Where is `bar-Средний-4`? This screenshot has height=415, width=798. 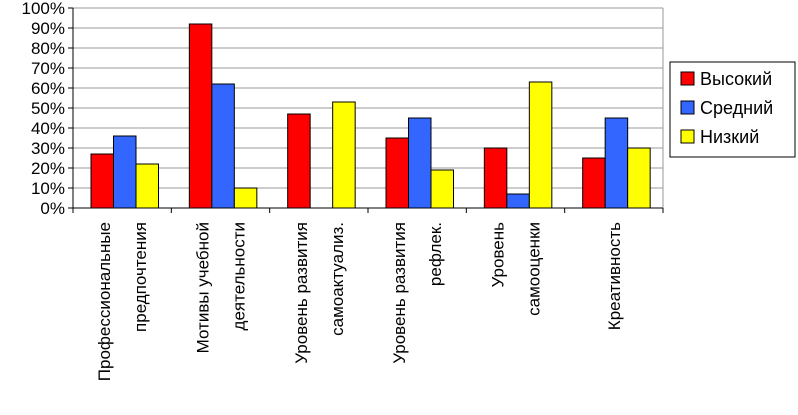 bar-Средний-4 is located at coordinates (518, 201).